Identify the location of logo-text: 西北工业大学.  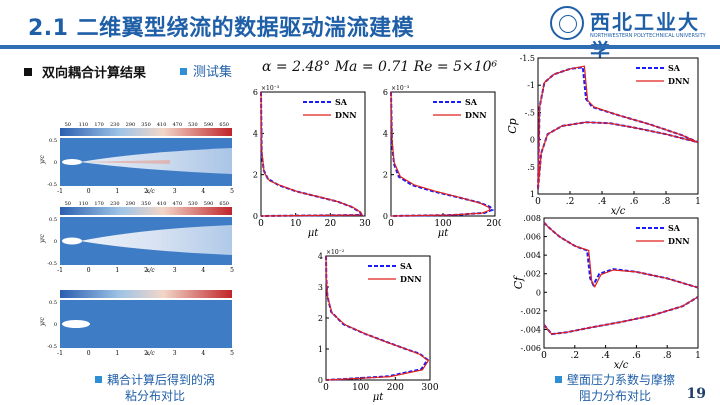
(645, 36).